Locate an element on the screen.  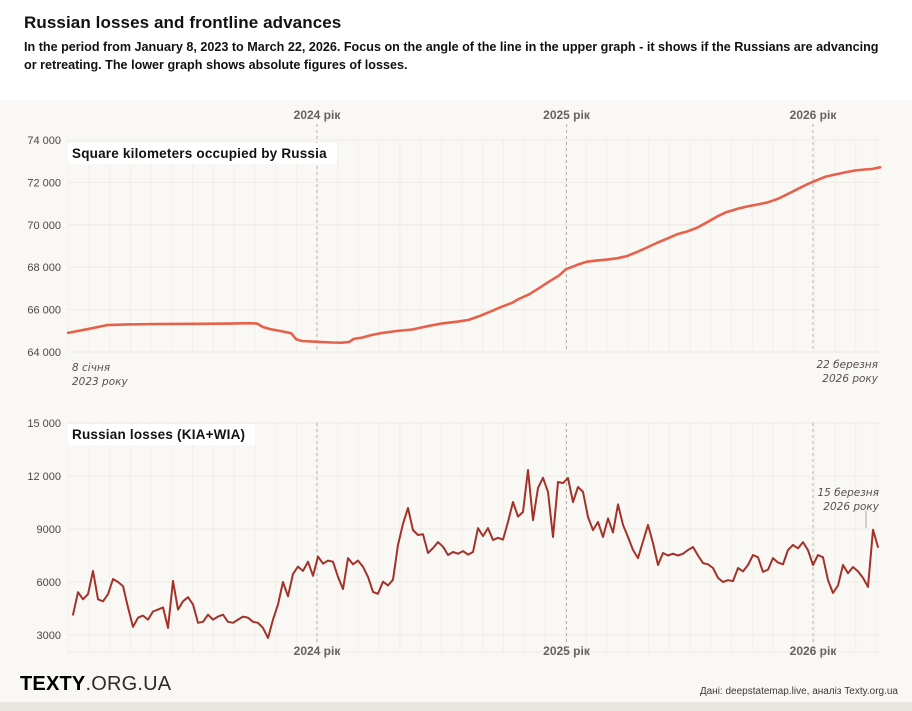
svg-text: 72 000 is located at coordinates (44, 183).